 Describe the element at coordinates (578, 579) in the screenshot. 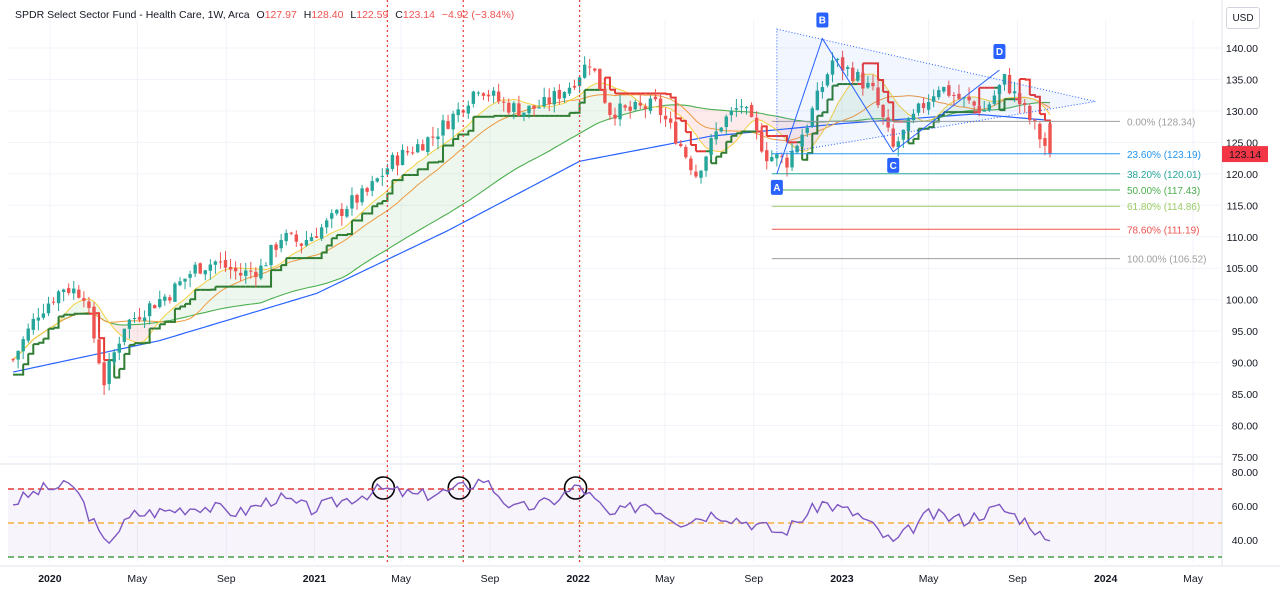

I see `x-tick-label: 2022` at that location.